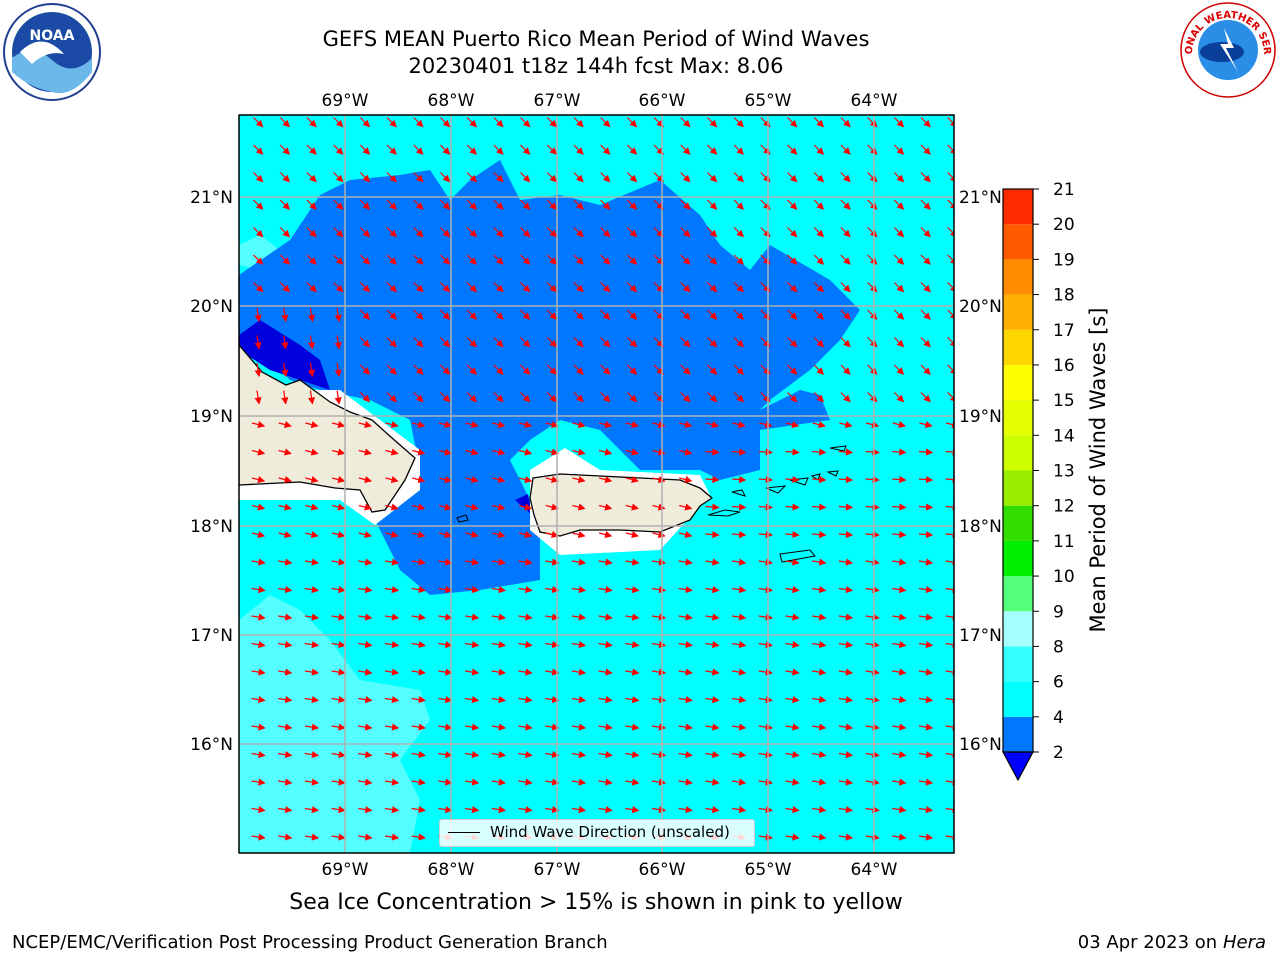 The image size is (1280, 960). I want to click on hispaniola-landmass, so click(327, 428).